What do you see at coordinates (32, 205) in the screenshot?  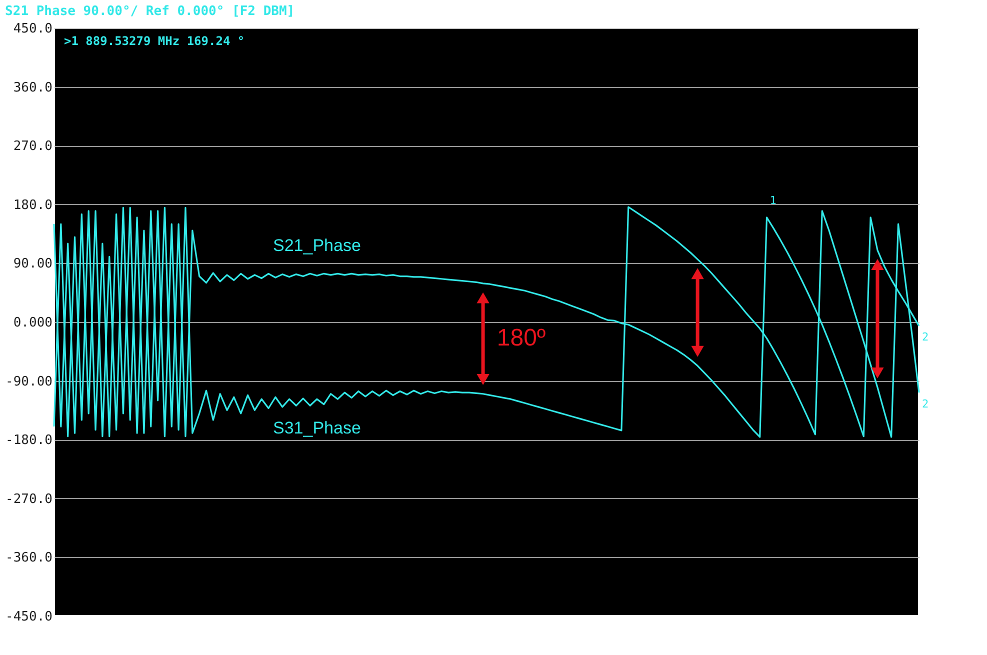 I see `y-tick-label: 180.0` at bounding box center [32, 205].